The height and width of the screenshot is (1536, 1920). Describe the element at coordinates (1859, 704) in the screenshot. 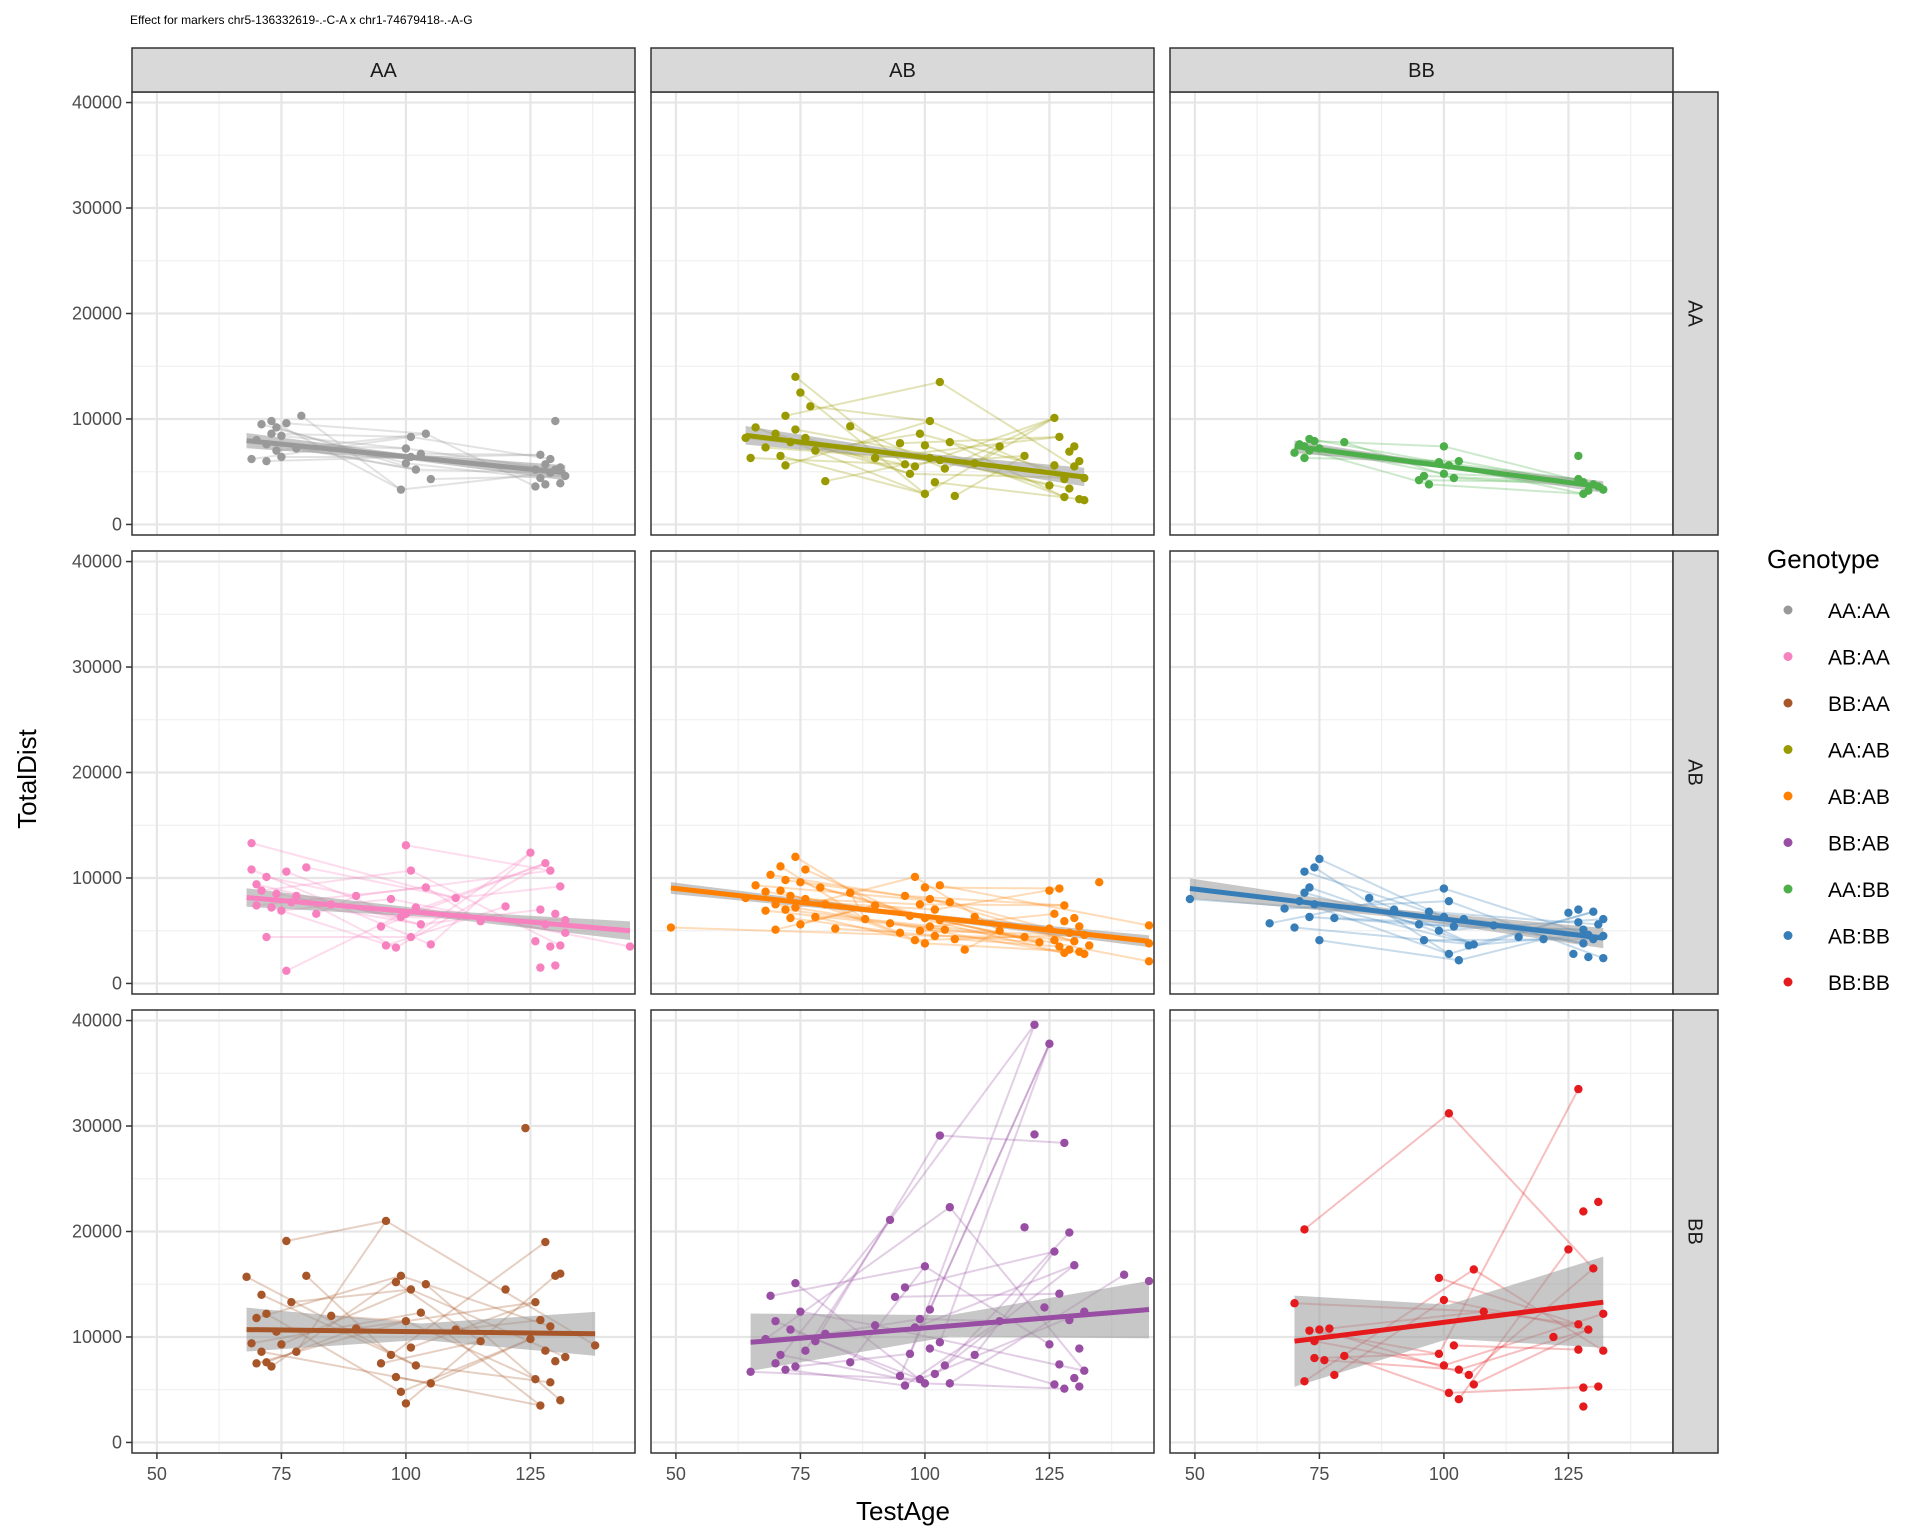

I see `legend-label: BB:AA` at that location.